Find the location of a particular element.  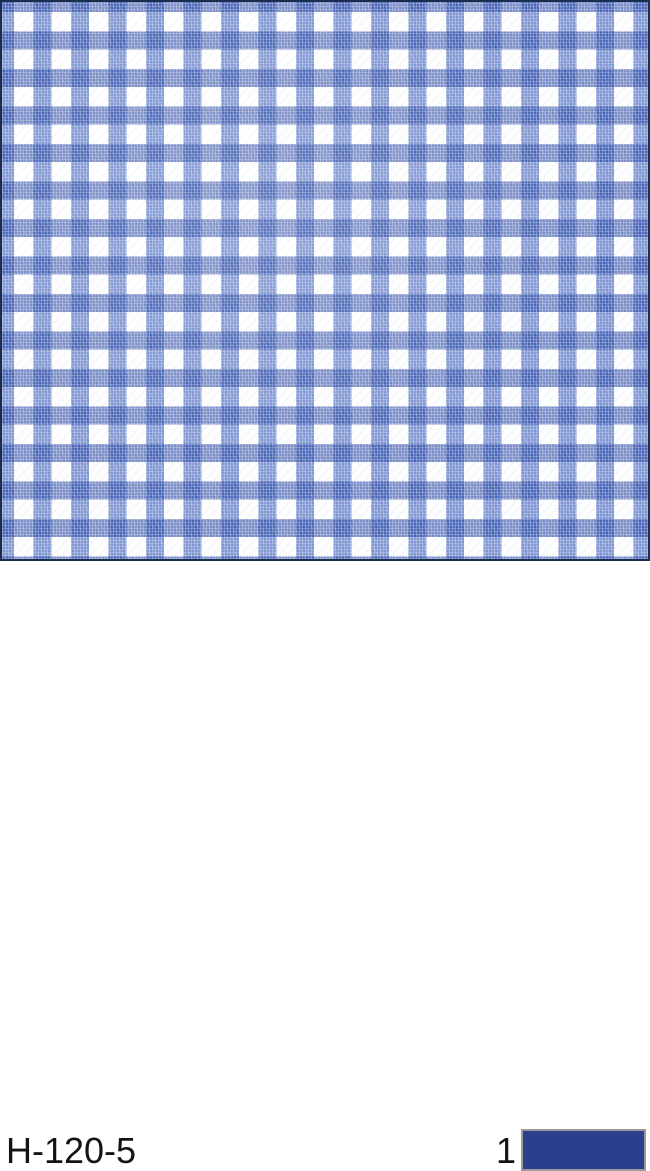

color-chip-swatch is located at coordinates (583, 1150).